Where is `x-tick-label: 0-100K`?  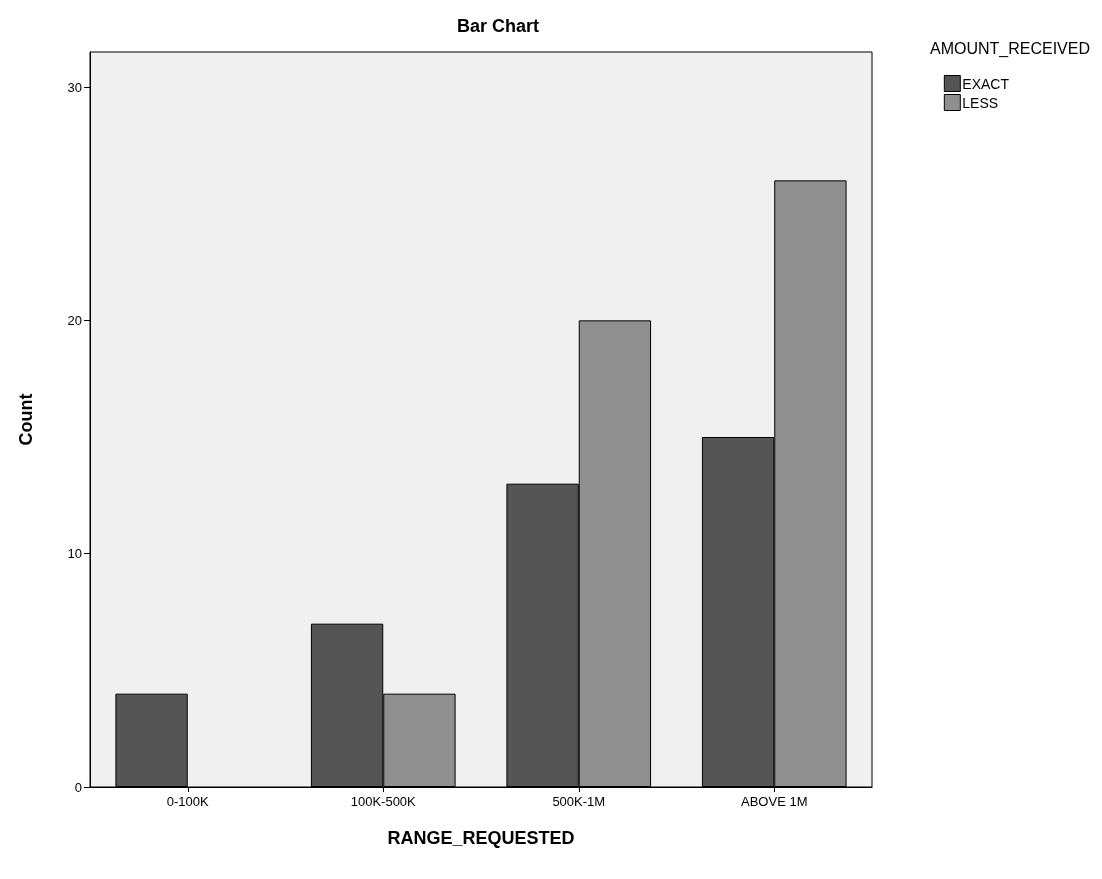
x-tick-label: 0-100K is located at coordinates (188, 801).